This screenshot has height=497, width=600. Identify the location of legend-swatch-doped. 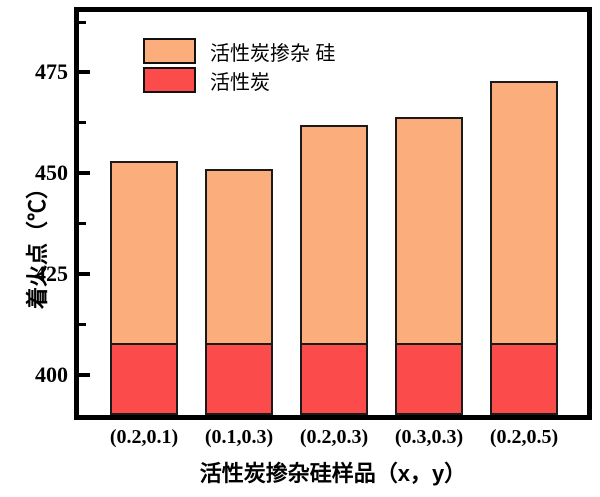
(169, 51).